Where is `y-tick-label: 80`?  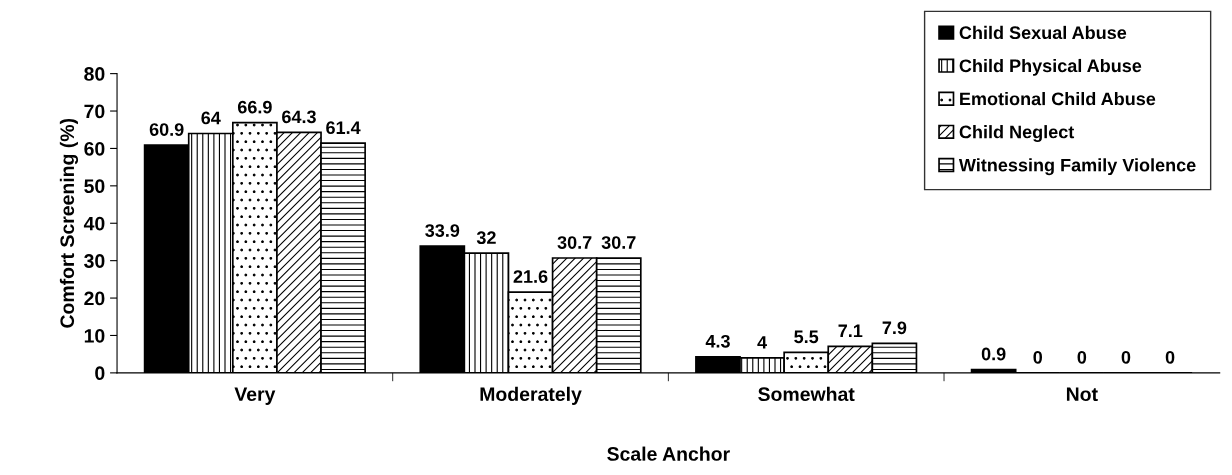
y-tick-label: 80 is located at coordinates (94, 74).